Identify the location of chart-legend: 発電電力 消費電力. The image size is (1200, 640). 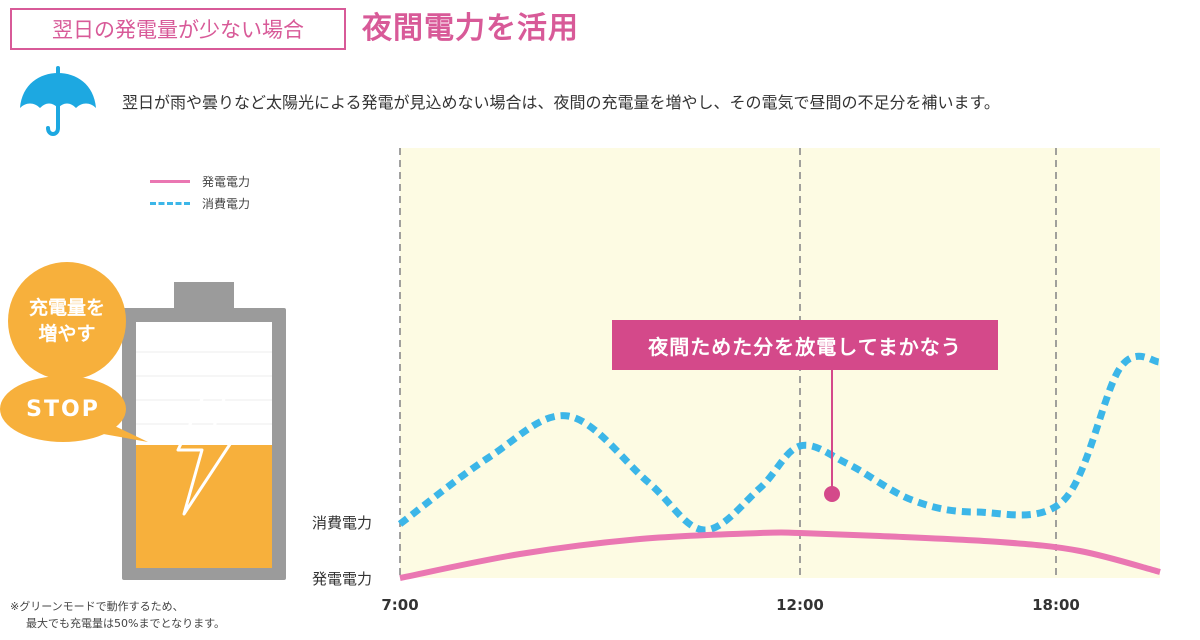
(200, 192).